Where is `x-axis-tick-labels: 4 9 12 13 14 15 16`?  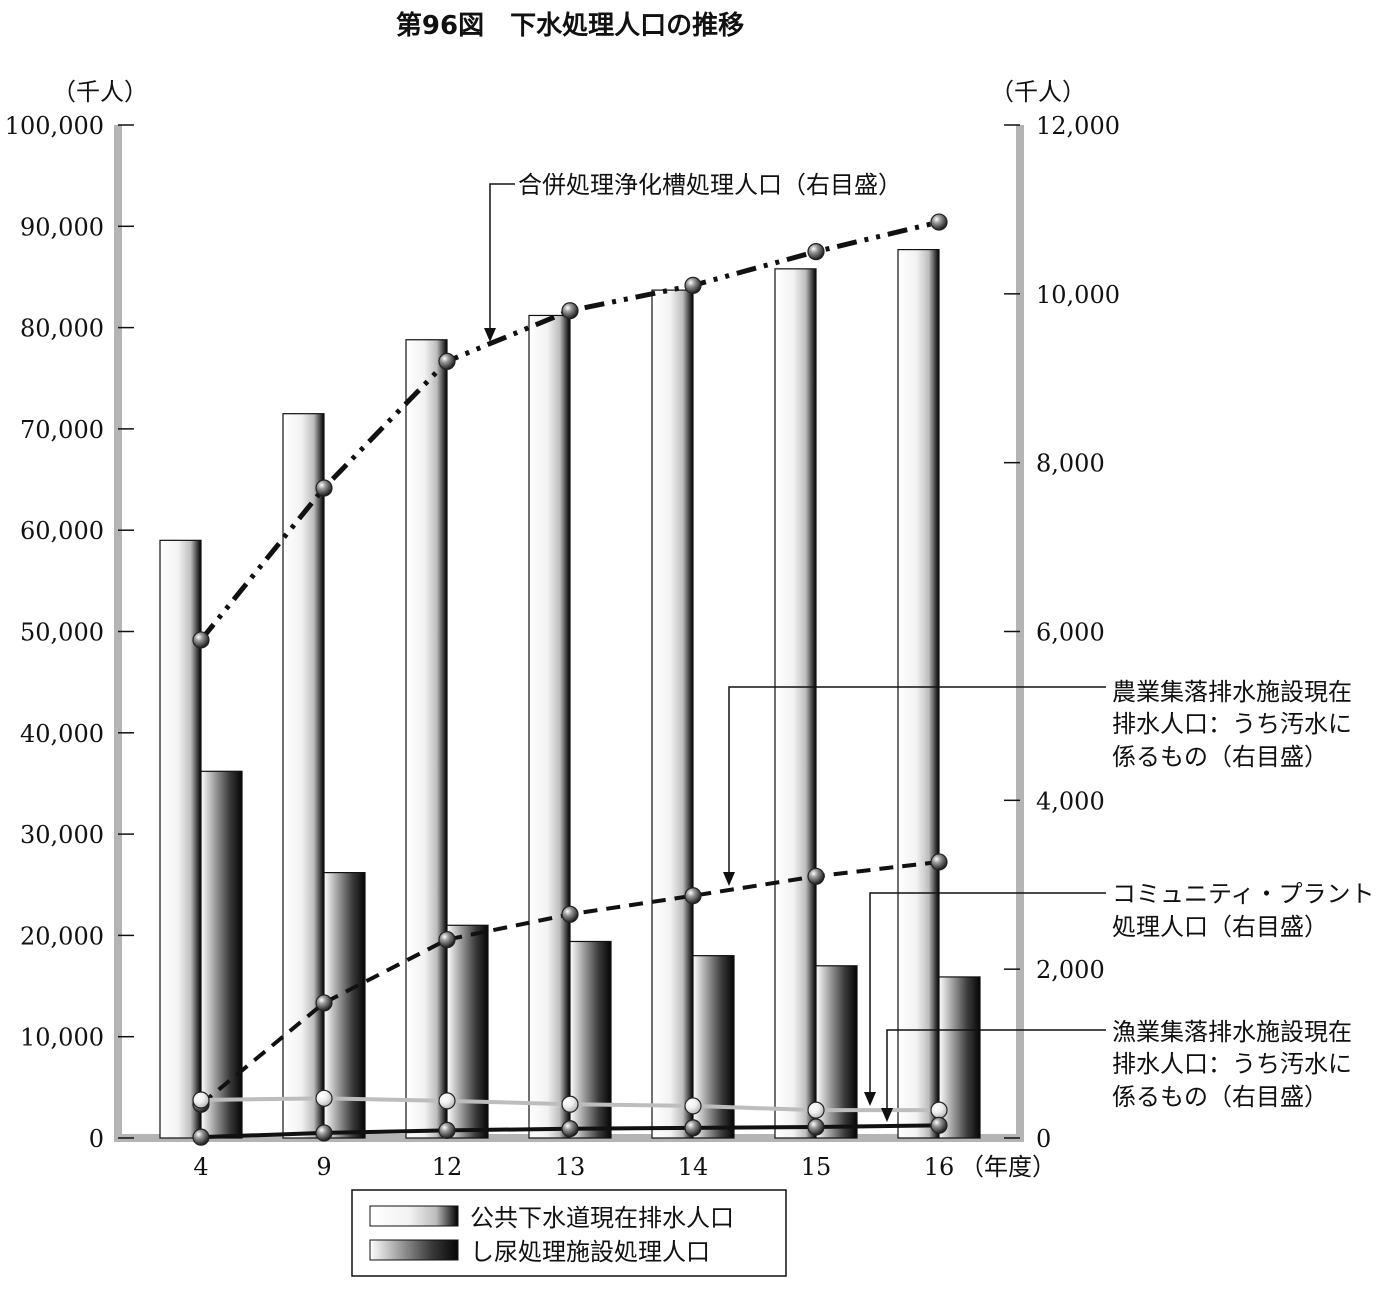
x-axis-tick-labels: 4 9 12 13 14 15 16 is located at coordinates (573, 1167).